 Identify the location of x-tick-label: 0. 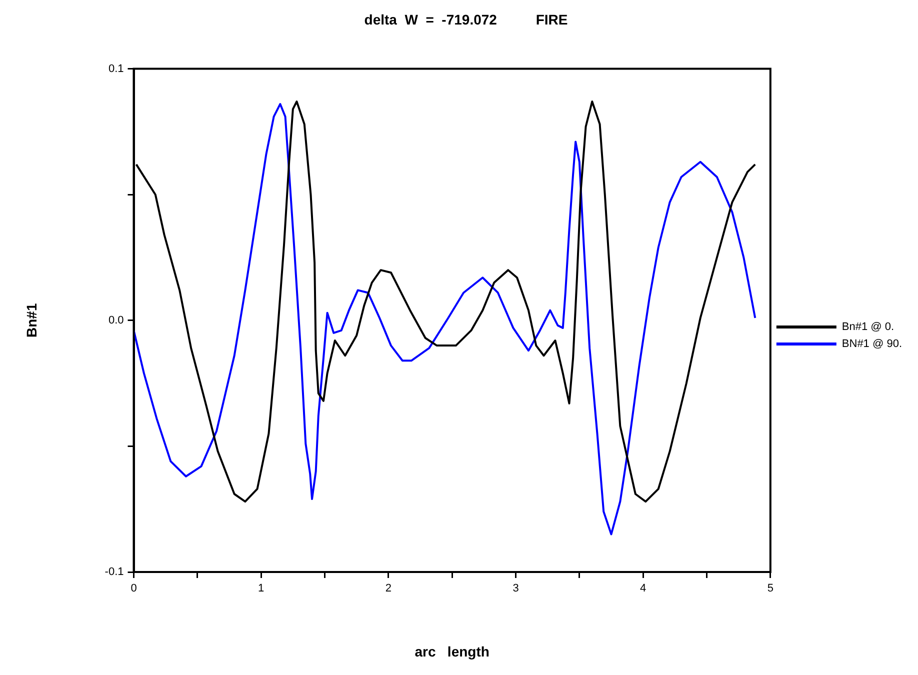
(133, 588).